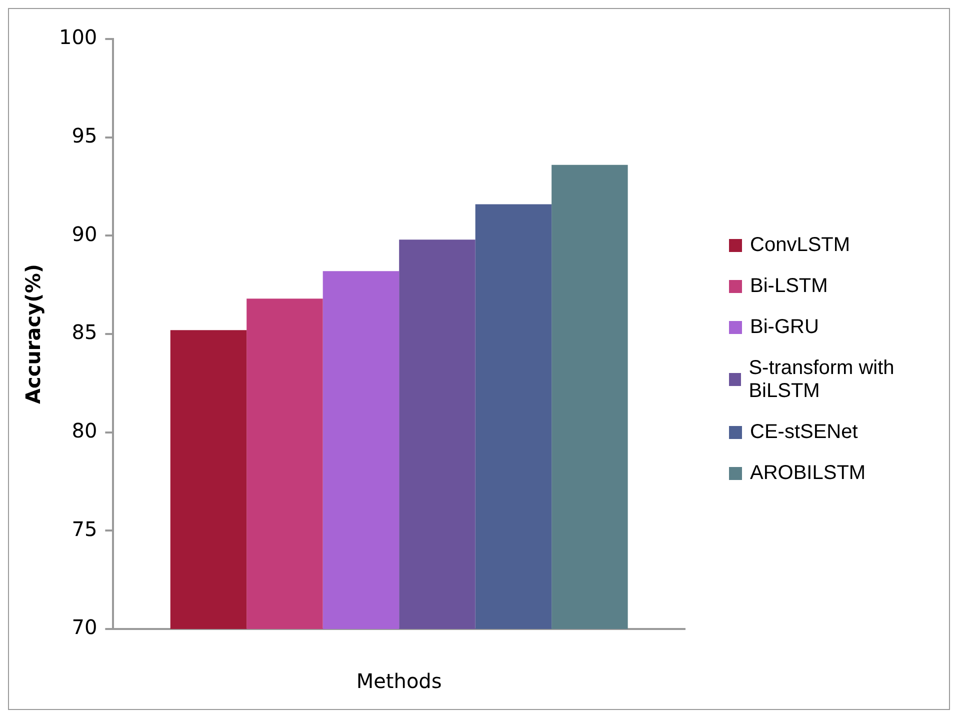 The height and width of the screenshot is (724, 964). What do you see at coordinates (85, 234) in the screenshot?
I see `y-tick-label: 90` at bounding box center [85, 234].